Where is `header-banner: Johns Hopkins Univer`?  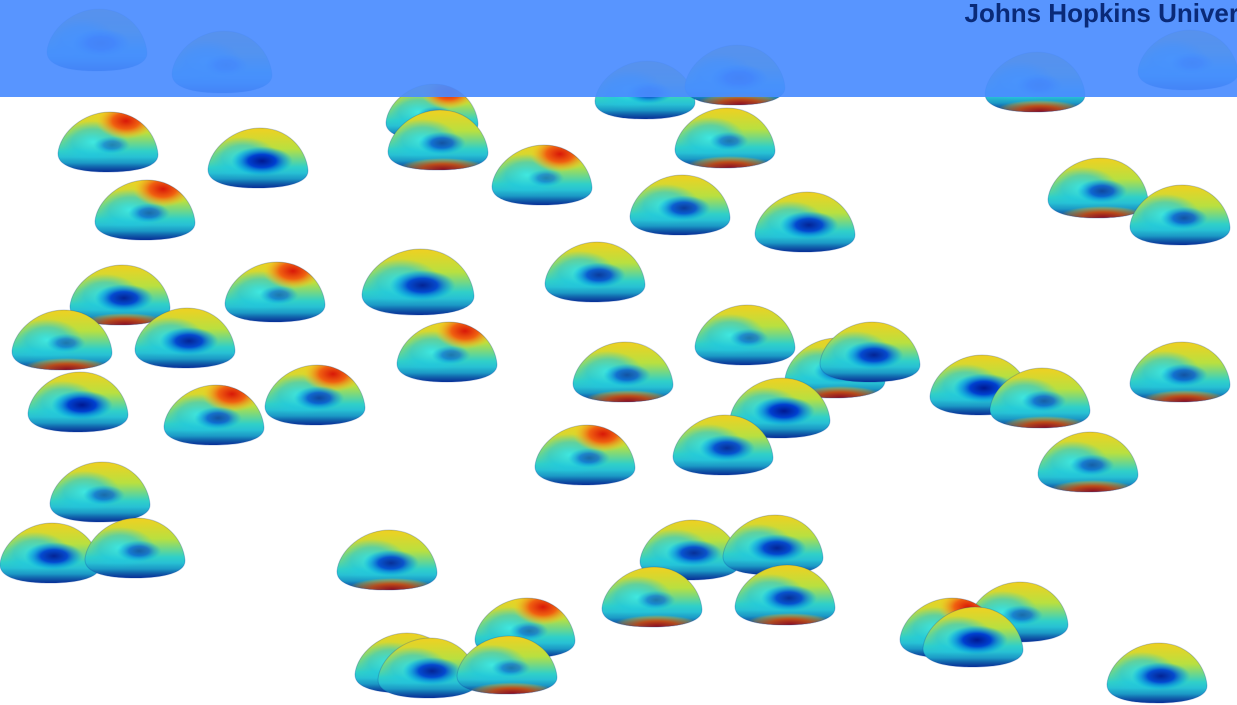 header-banner: Johns Hopkins Univer is located at coordinates (618, 48).